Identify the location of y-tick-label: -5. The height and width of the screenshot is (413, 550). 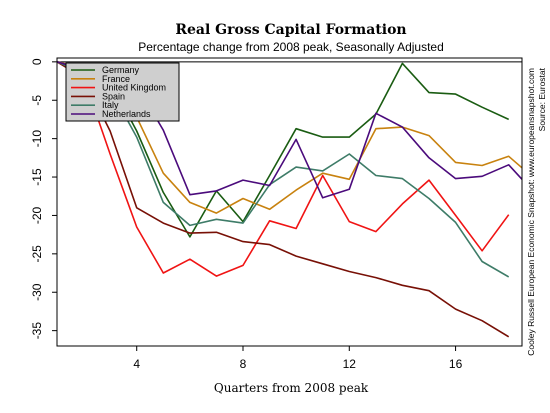
(37, 100).